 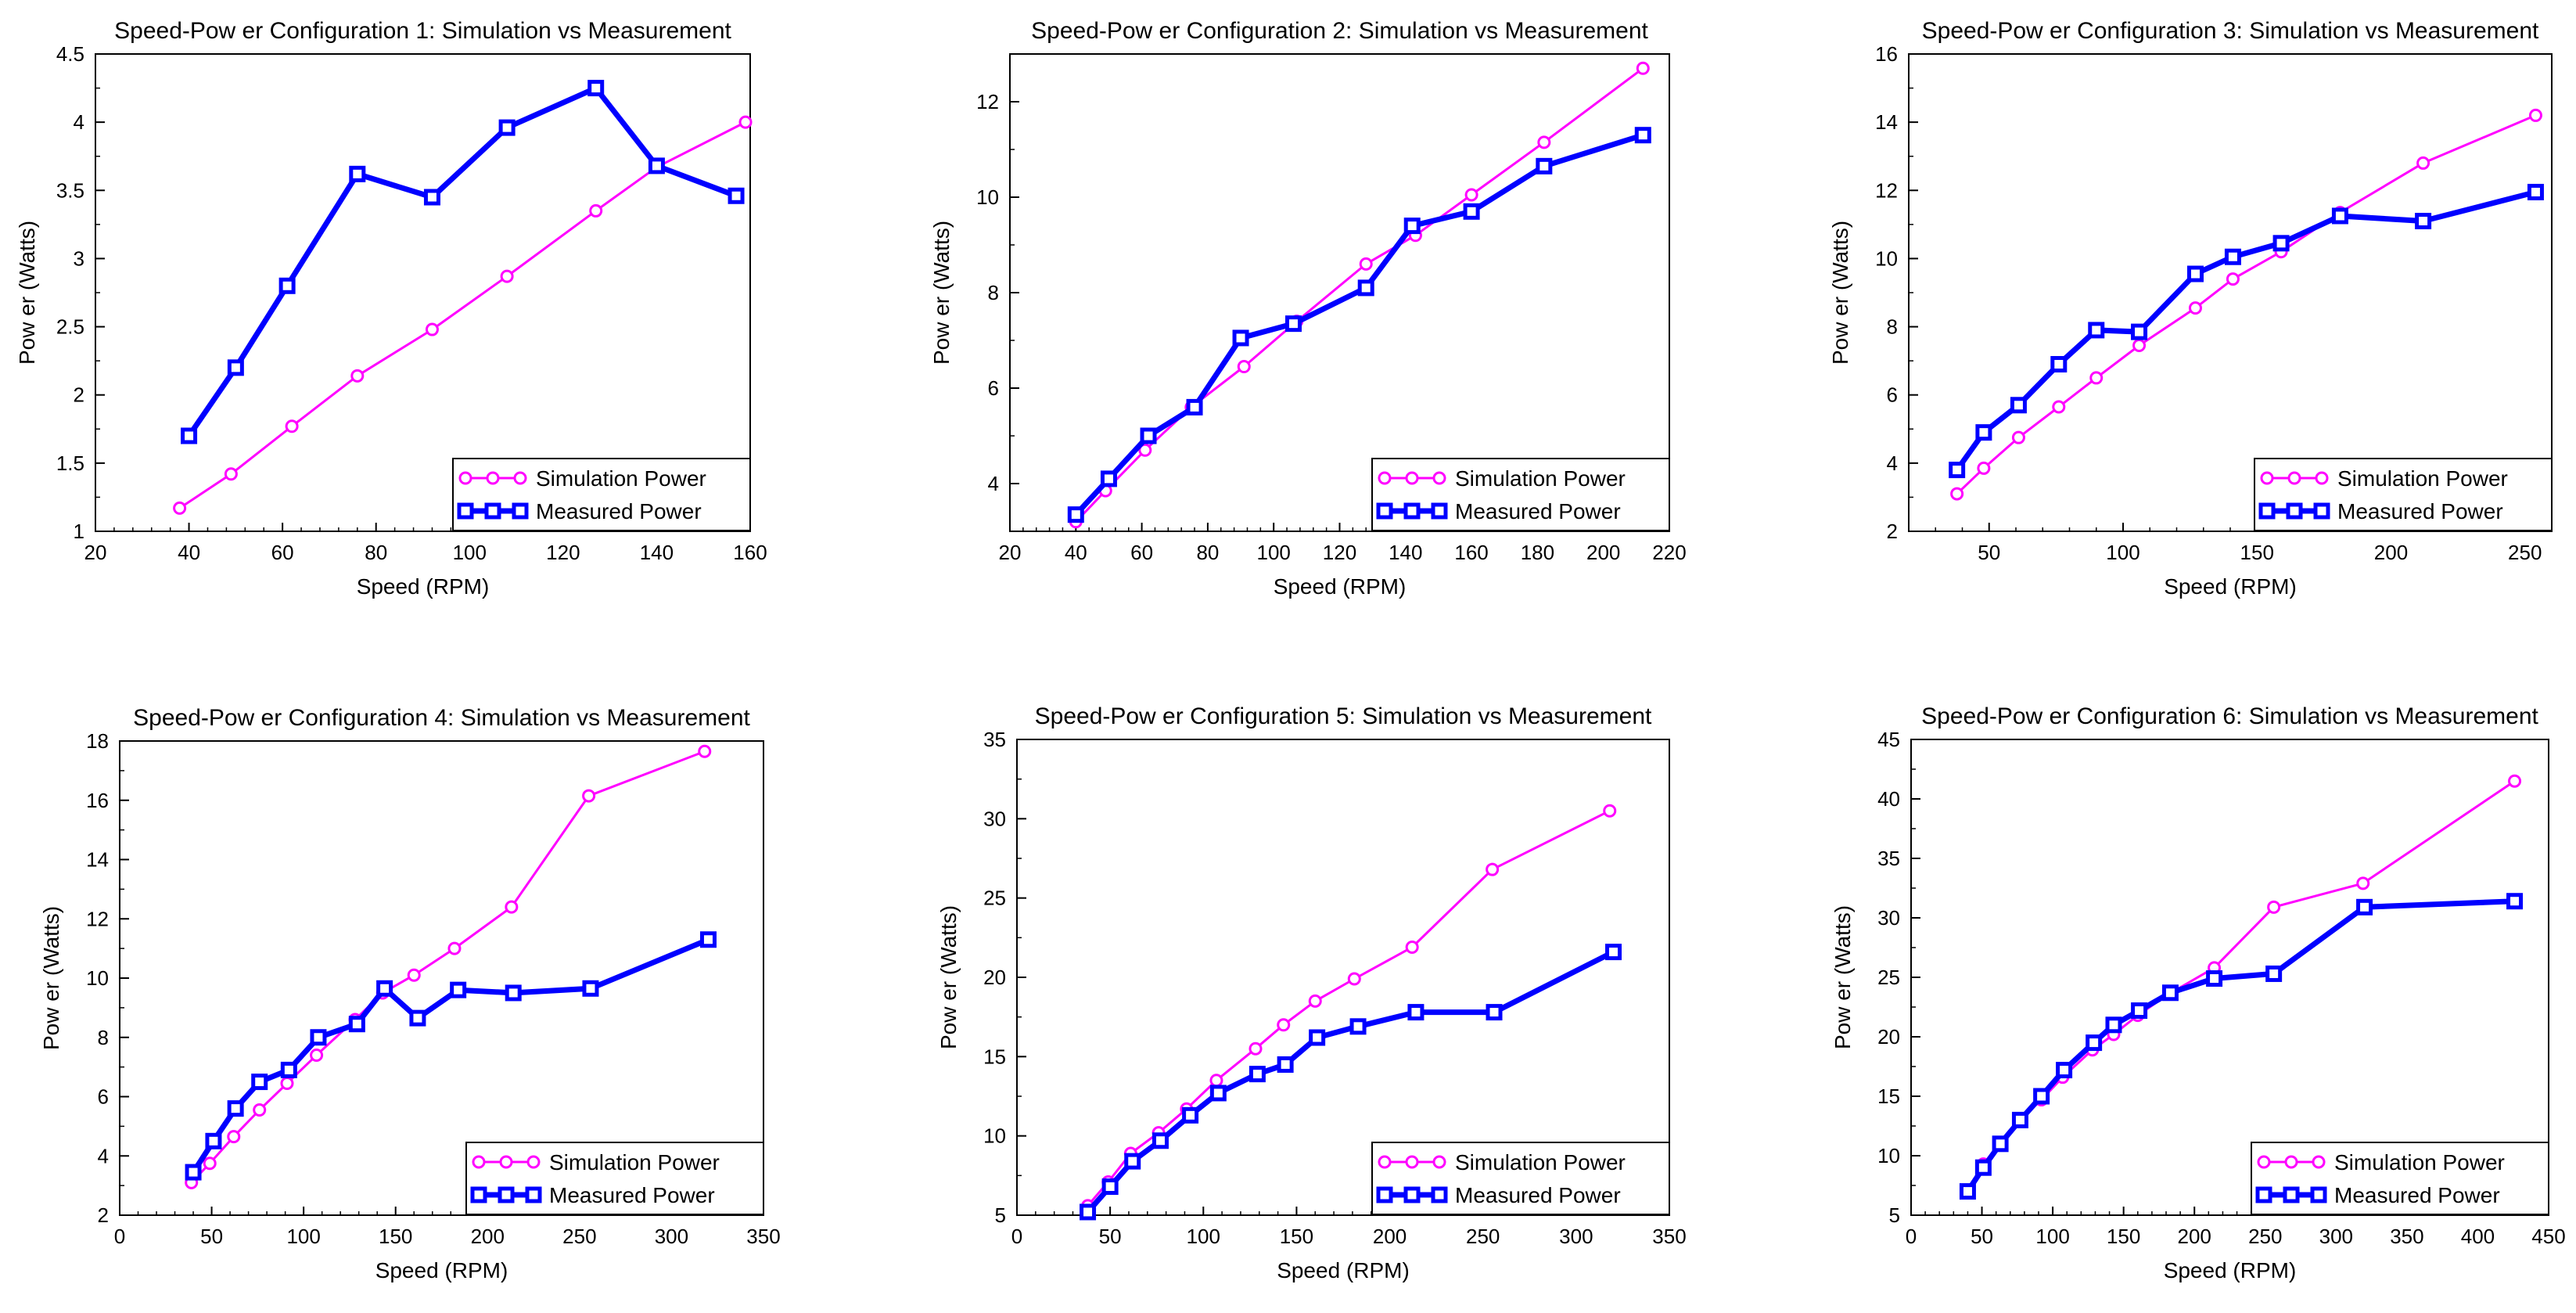 I want to click on chart-5-x-tick-label: 250, so click(x=1483, y=1236).